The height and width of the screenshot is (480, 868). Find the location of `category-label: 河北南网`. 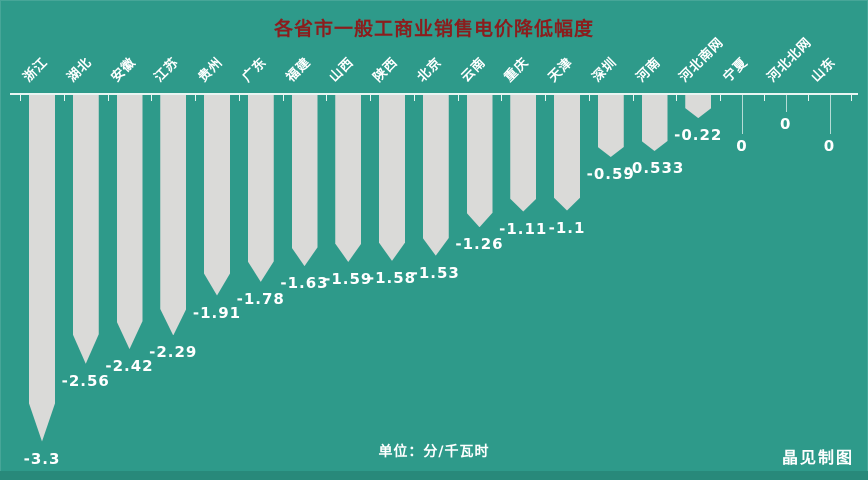

category-label: 河北南网 is located at coordinates (702, 60).